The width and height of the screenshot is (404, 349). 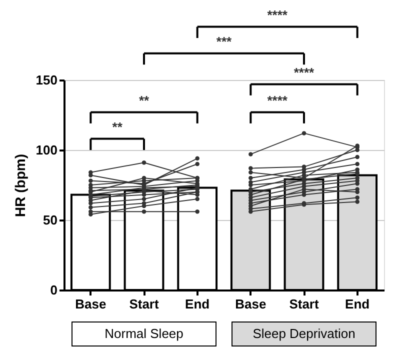 I want to click on y-tick-label: 100, so click(x=47, y=150).